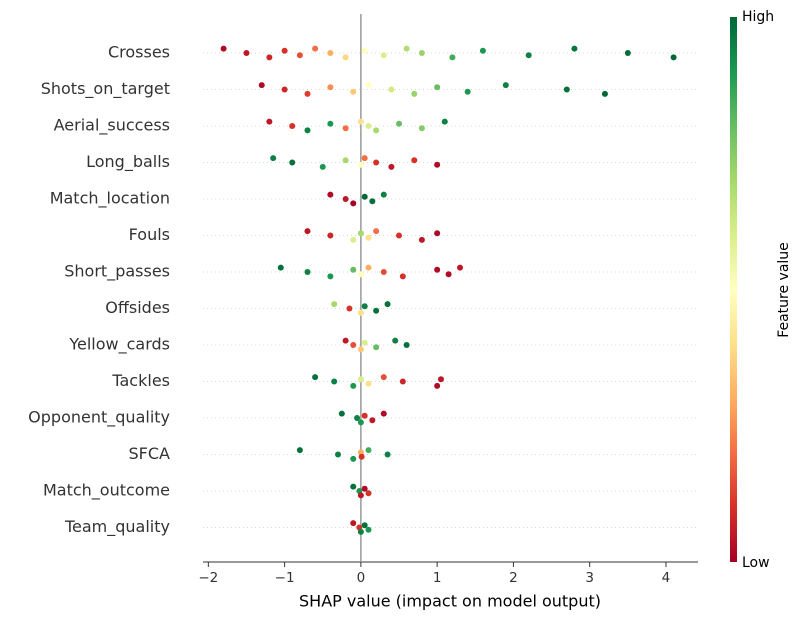 Image resolution: width=801 pixels, height=620 pixels. Describe the element at coordinates (450, 601) in the screenshot. I see `x-axis-label: SHAP value (impact on model output)` at that location.